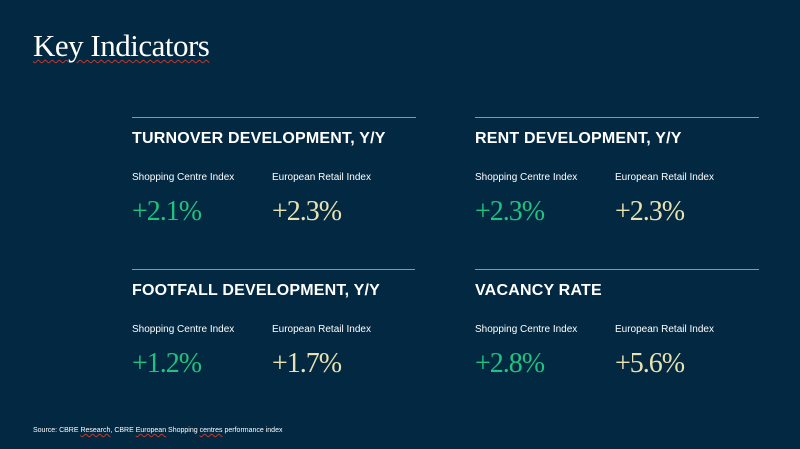  Describe the element at coordinates (256, 290) in the screenshot. I see `indicator-heading: FOOTFALL DEVELOPMENT, Y/Y` at that location.